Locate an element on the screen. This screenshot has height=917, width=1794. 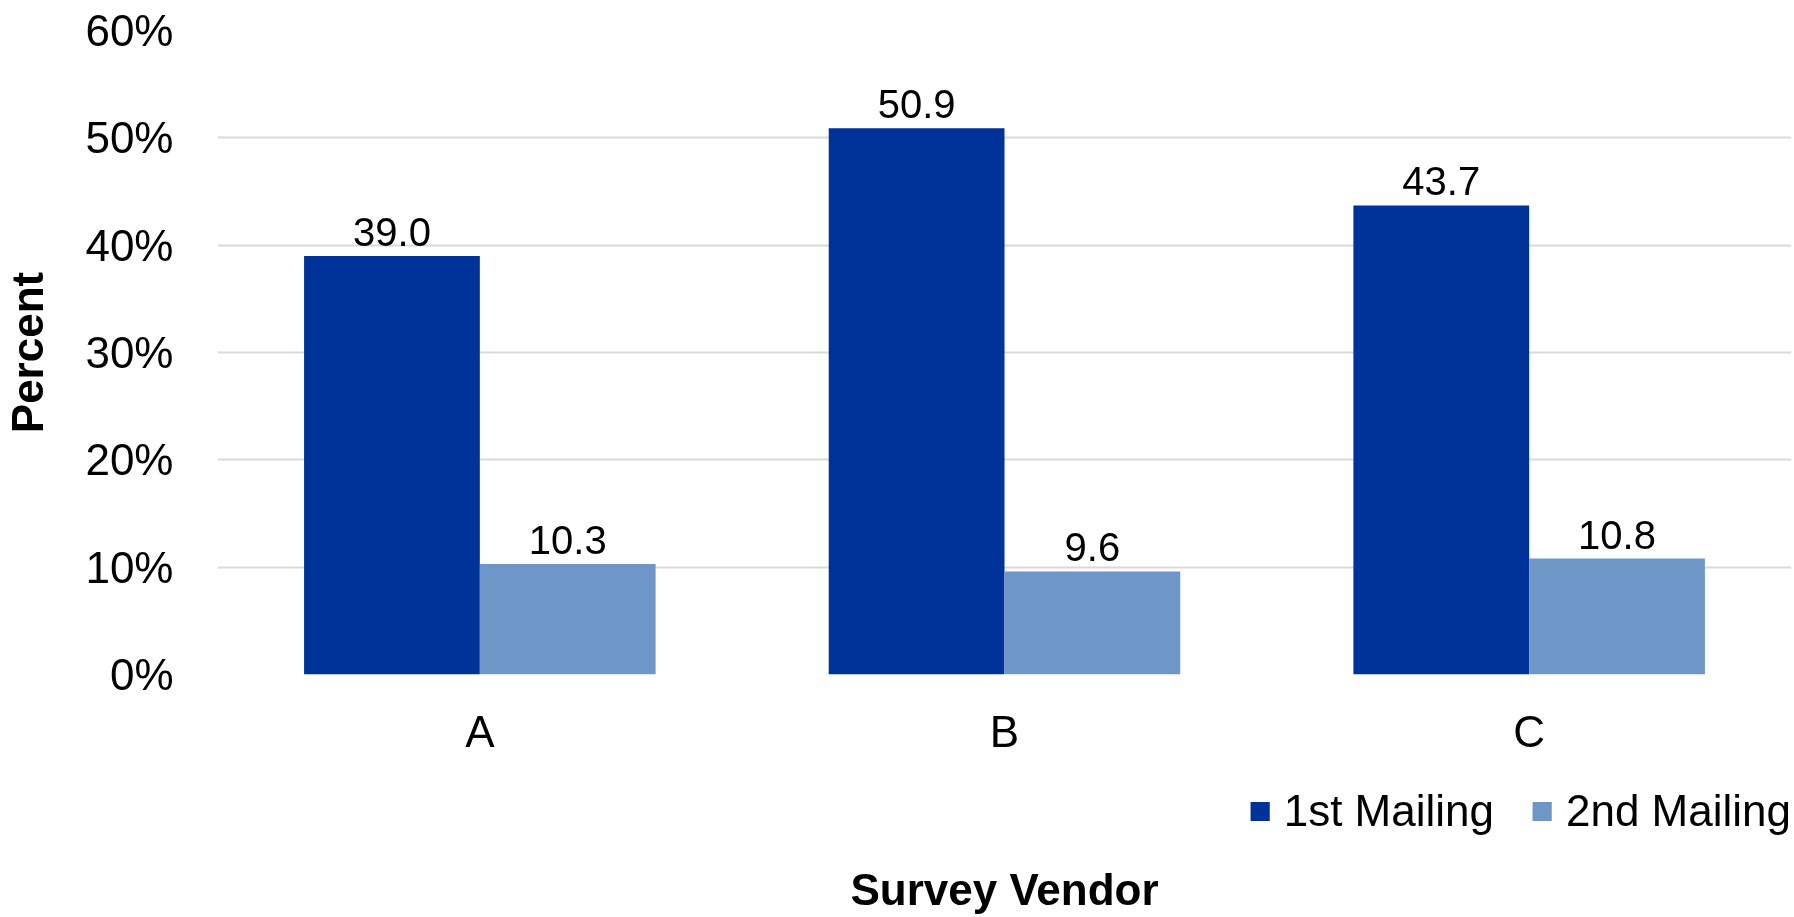
data-label: 10.3 is located at coordinates (567, 539).